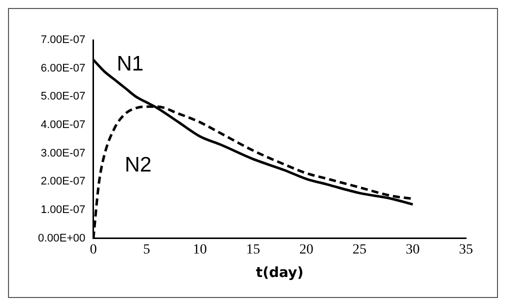 This screenshot has width=506, height=306. What do you see at coordinates (466, 250) in the screenshot?
I see `x-tick-label: 35` at bounding box center [466, 250].